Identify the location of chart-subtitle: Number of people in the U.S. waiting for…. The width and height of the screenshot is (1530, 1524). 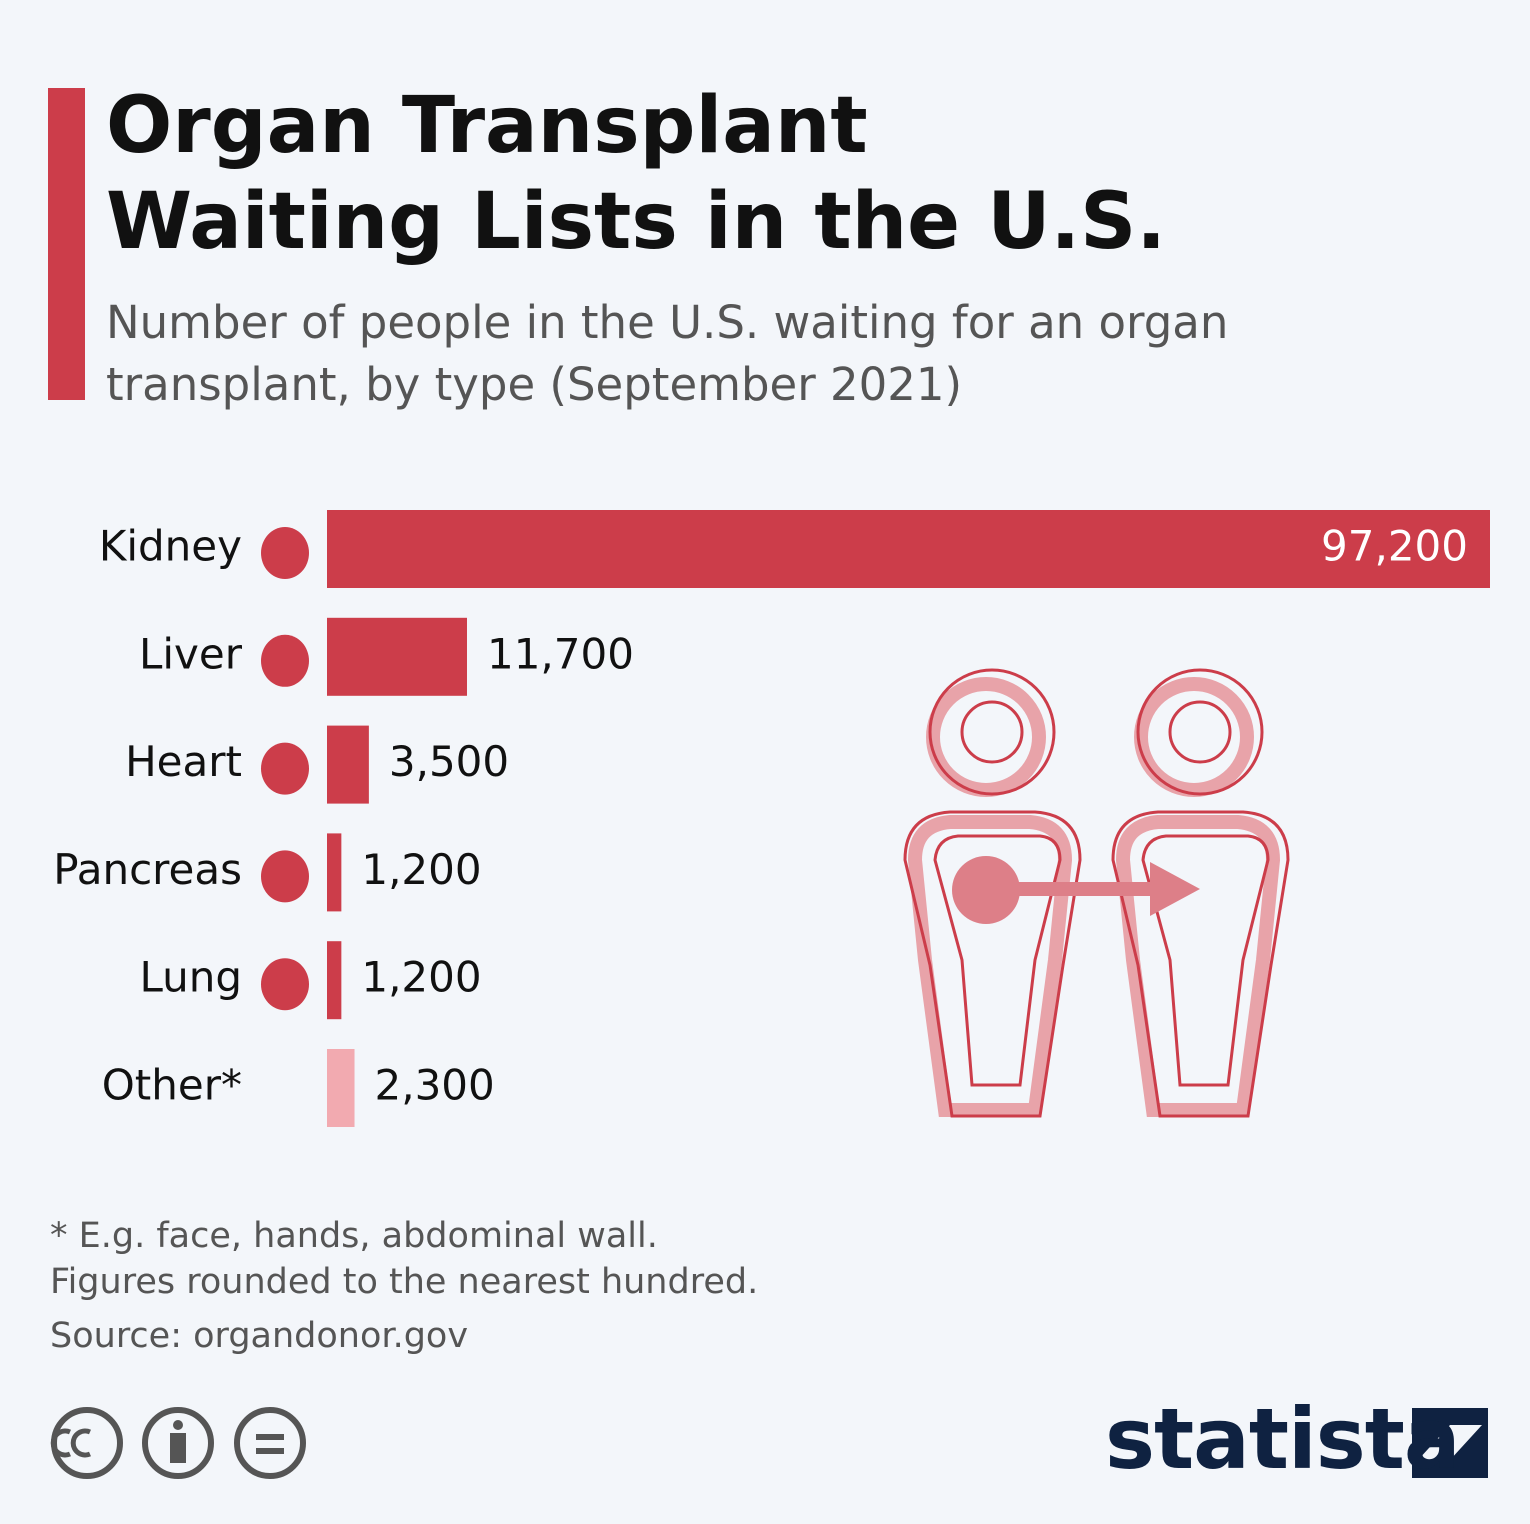
(667, 353).